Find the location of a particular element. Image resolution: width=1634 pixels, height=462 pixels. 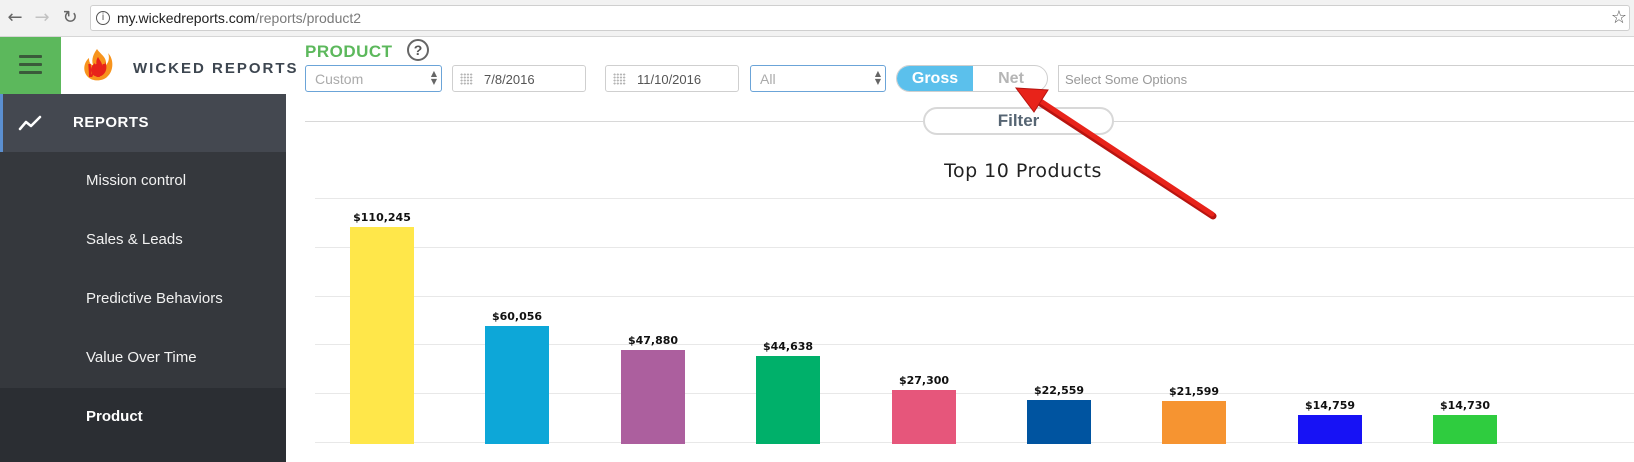

end-date-input: 11/10/2016 is located at coordinates (672, 78).